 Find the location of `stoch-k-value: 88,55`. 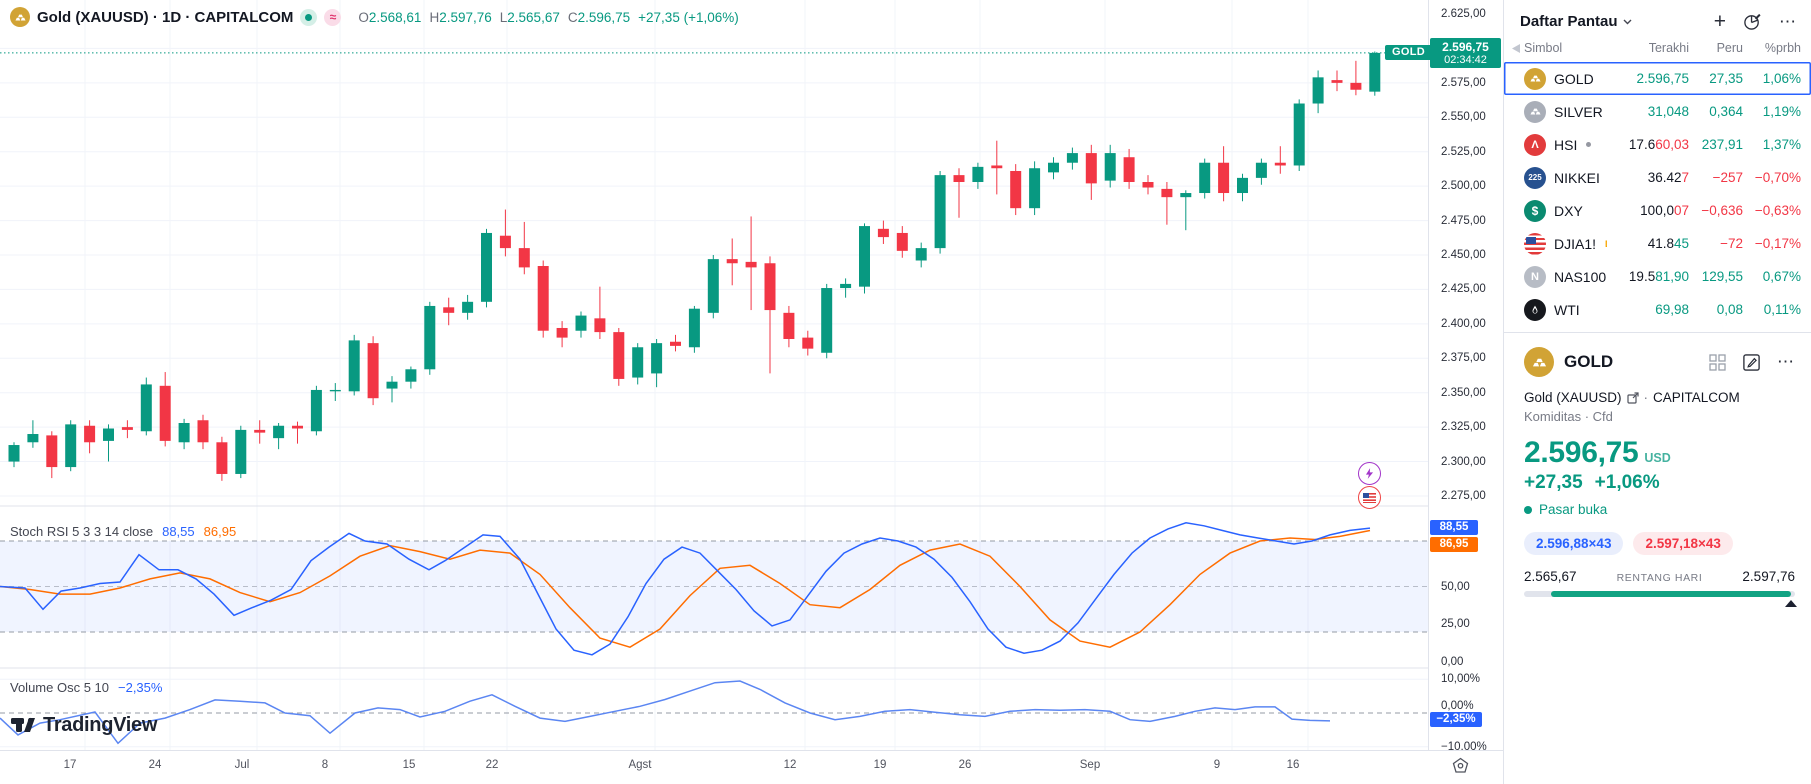

stoch-k-value: 88,55 is located at coordinates (178, 531).